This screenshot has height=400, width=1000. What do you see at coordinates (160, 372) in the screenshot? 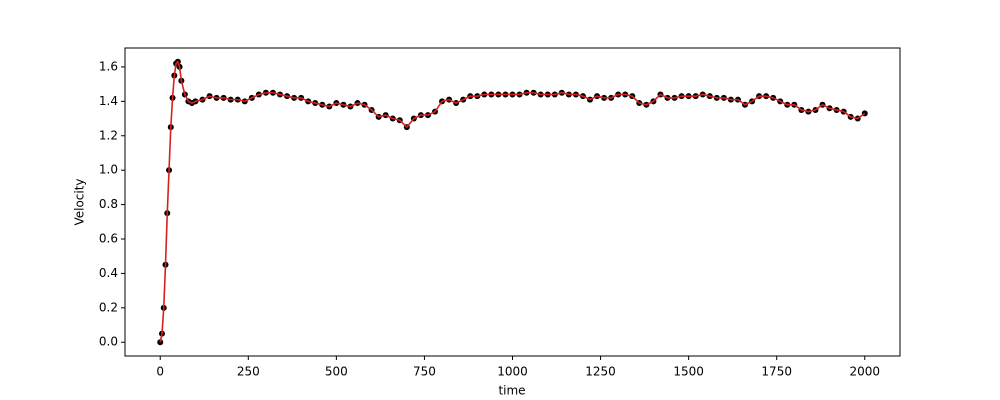
I see `x-tick-label: 0` at bounding box center [160, 372].